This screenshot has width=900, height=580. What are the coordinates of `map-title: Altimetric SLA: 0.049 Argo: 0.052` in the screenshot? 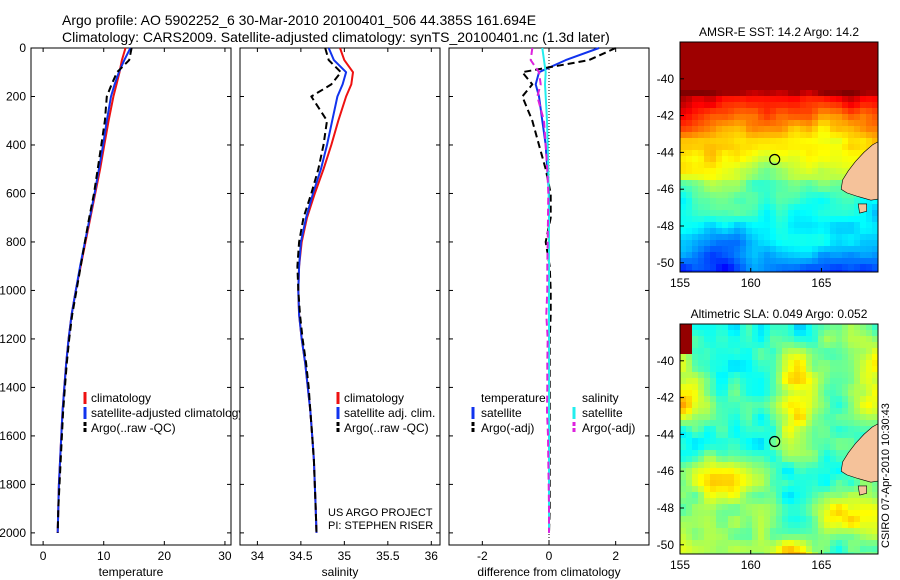 It's located at (779, 314).